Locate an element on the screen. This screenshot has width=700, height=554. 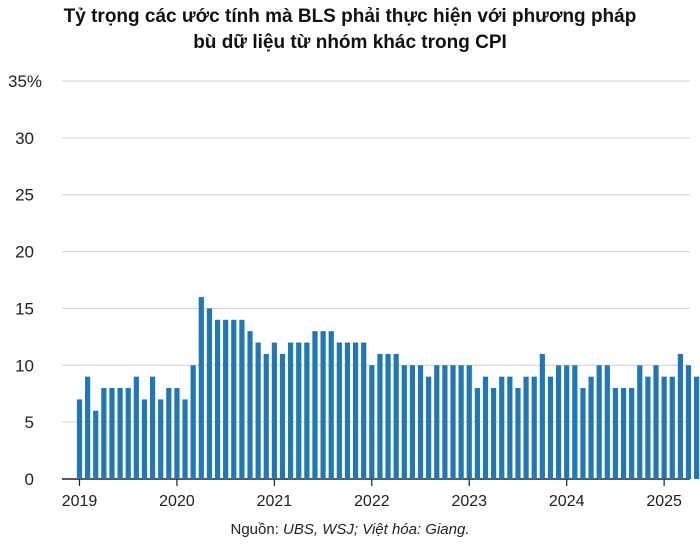
y-tick-label: 0 is located at coordinates (29, 479).